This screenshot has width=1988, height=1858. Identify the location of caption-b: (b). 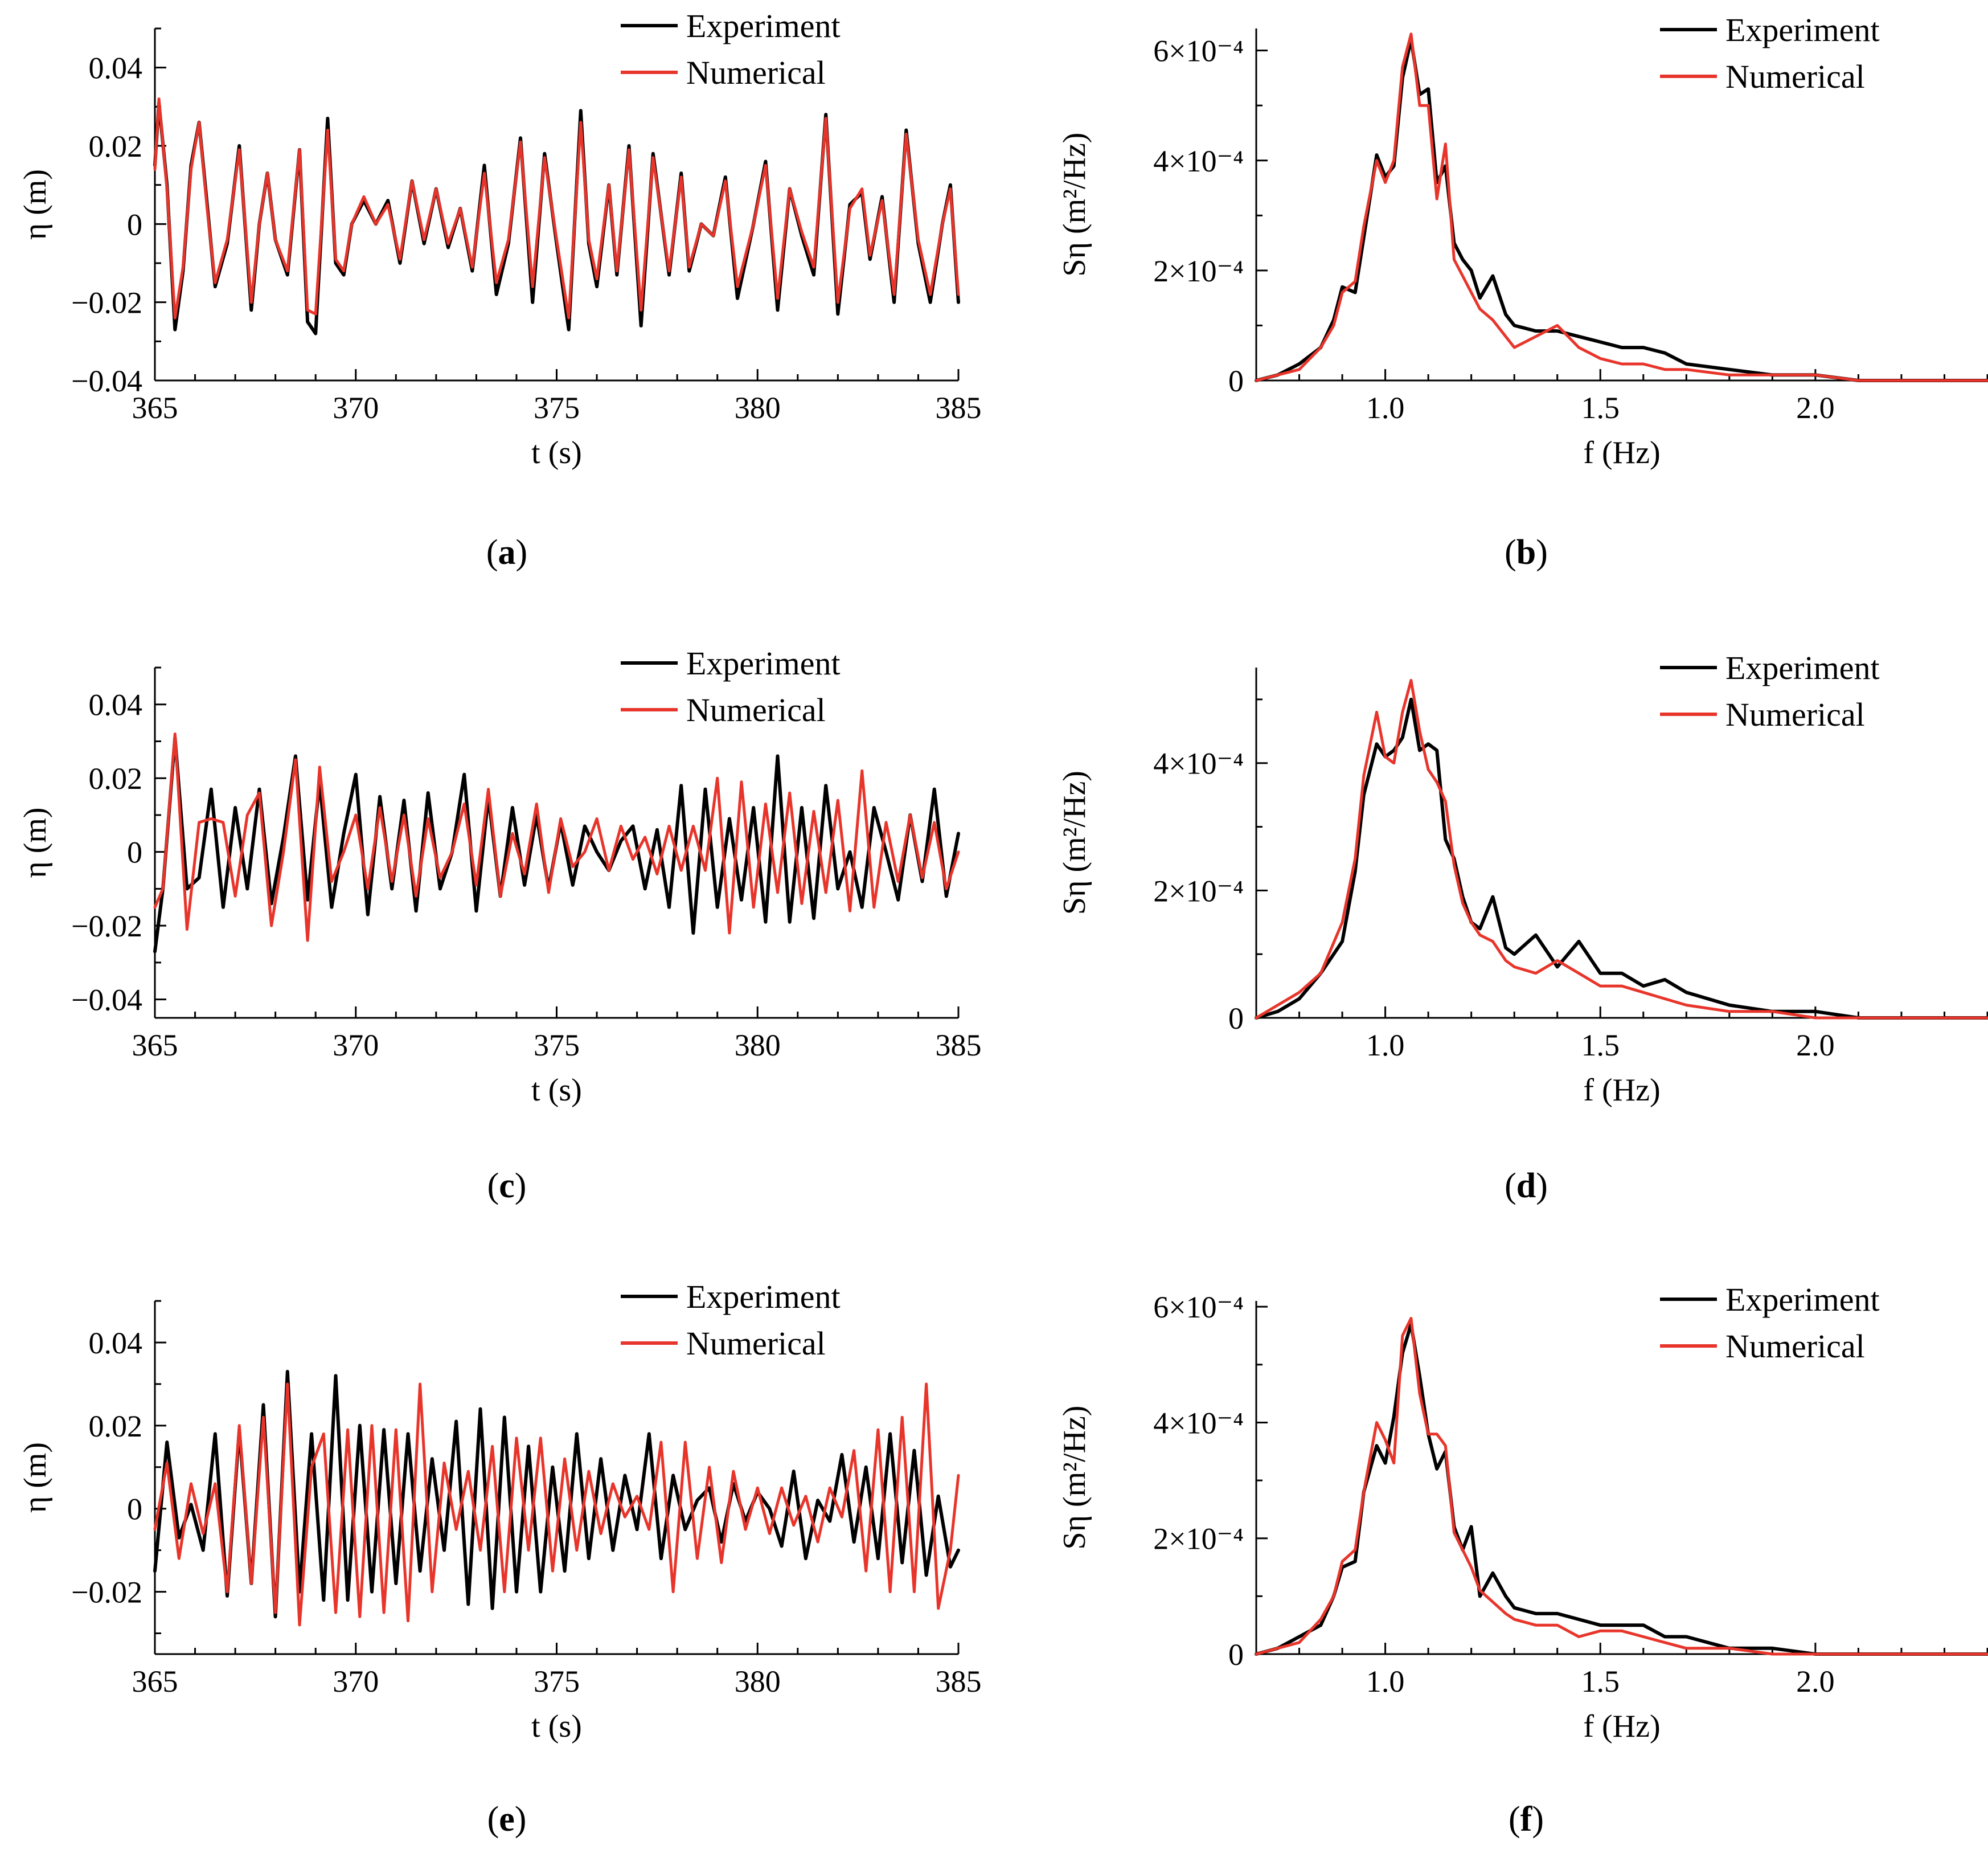
(1526, 552).